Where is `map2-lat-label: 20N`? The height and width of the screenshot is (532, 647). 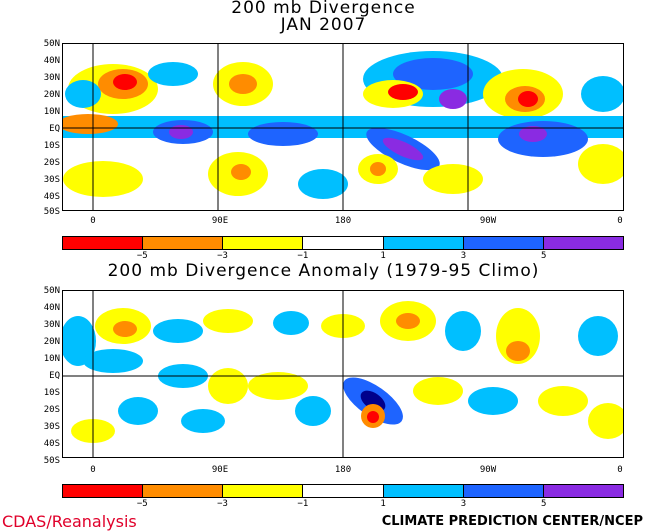
map2-lat-label: 20N is located at coordinates (51, 342).